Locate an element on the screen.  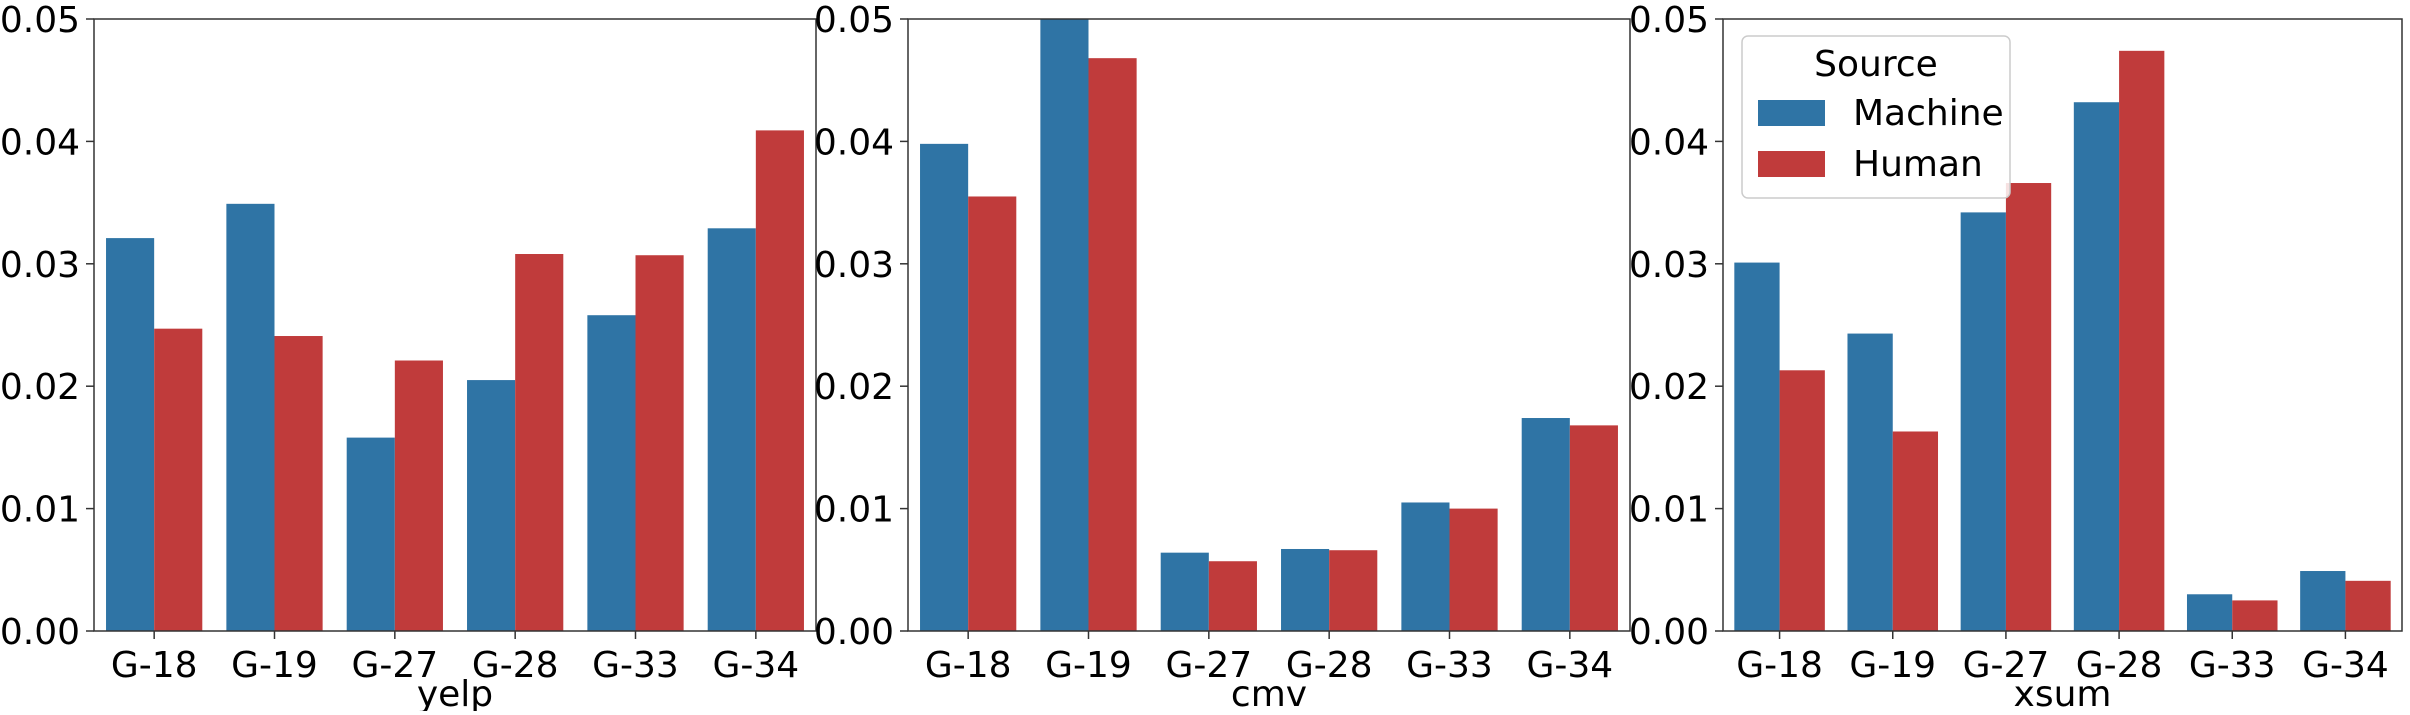
legend-swatch-machine is located at coordinates (1791, 113).